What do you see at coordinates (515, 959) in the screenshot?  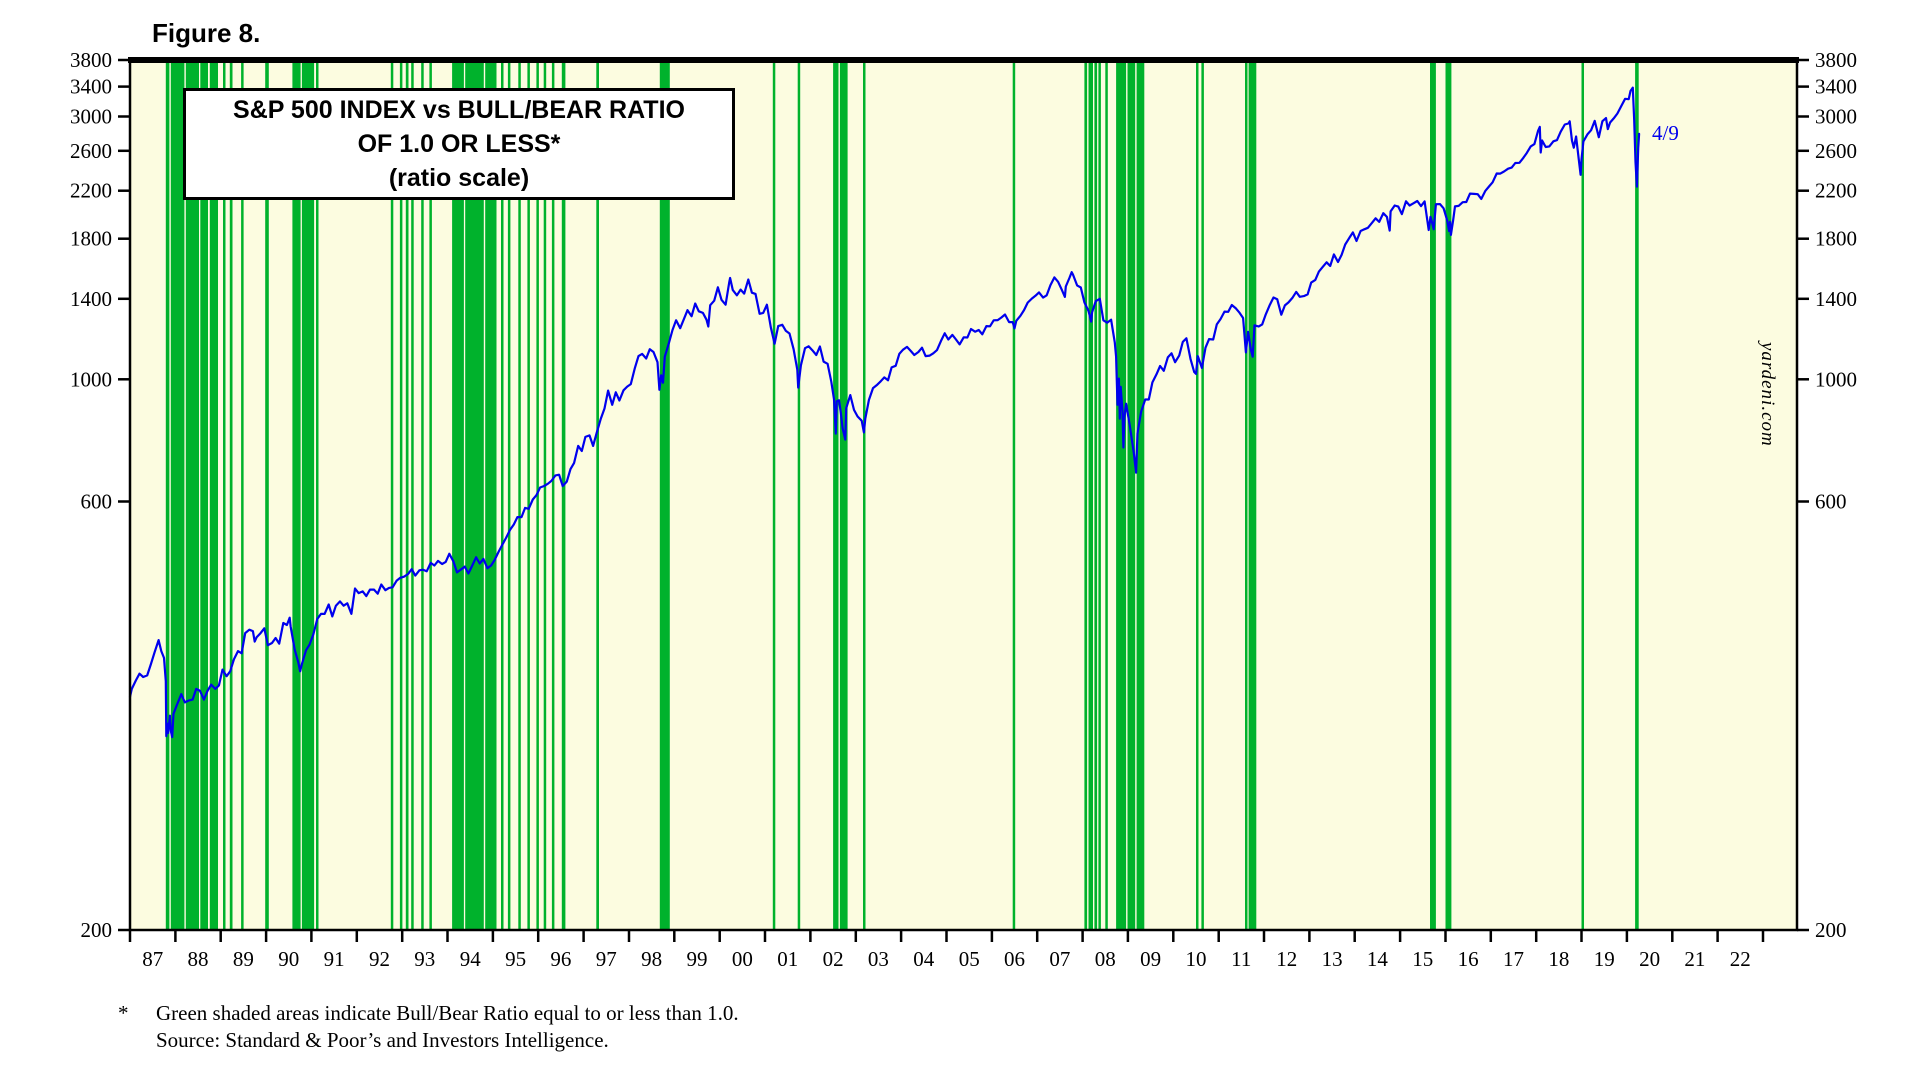 I see `x-axis-label: 95` at bounding box center [515, 959].